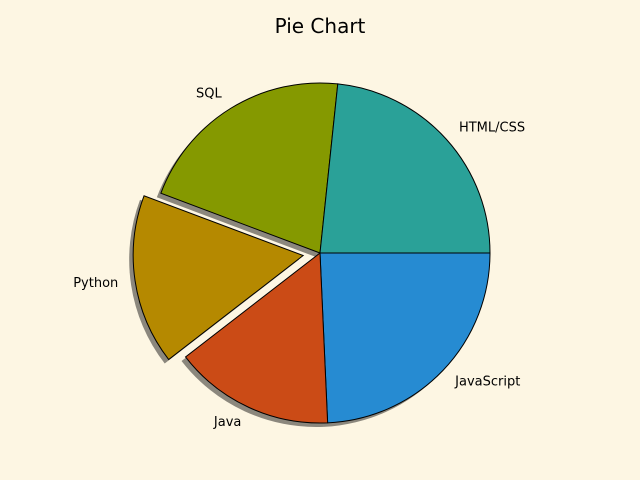 The height and width of the screenshot is (480, 640). What do you see at coordinates (249, 168) in the screenshot?
I see `wedge-sql` at bounding box center [249, 168].